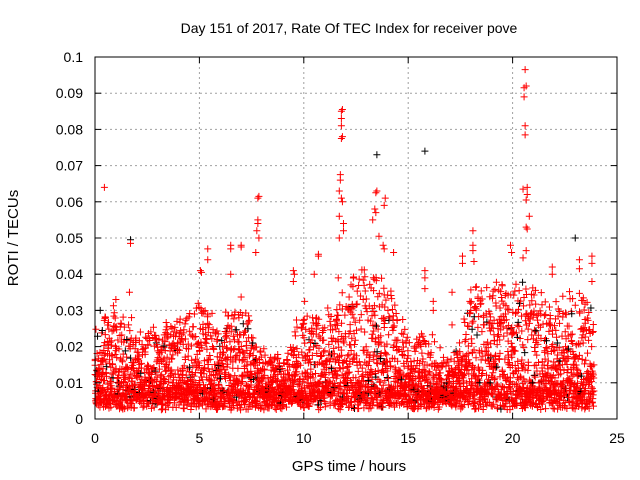 This screenshot has width=640, height=480. What do you see at coordinates (69, 310) in the screenshot?
I see `y-tick-label: 0.03` at bounding box center [69, 310].